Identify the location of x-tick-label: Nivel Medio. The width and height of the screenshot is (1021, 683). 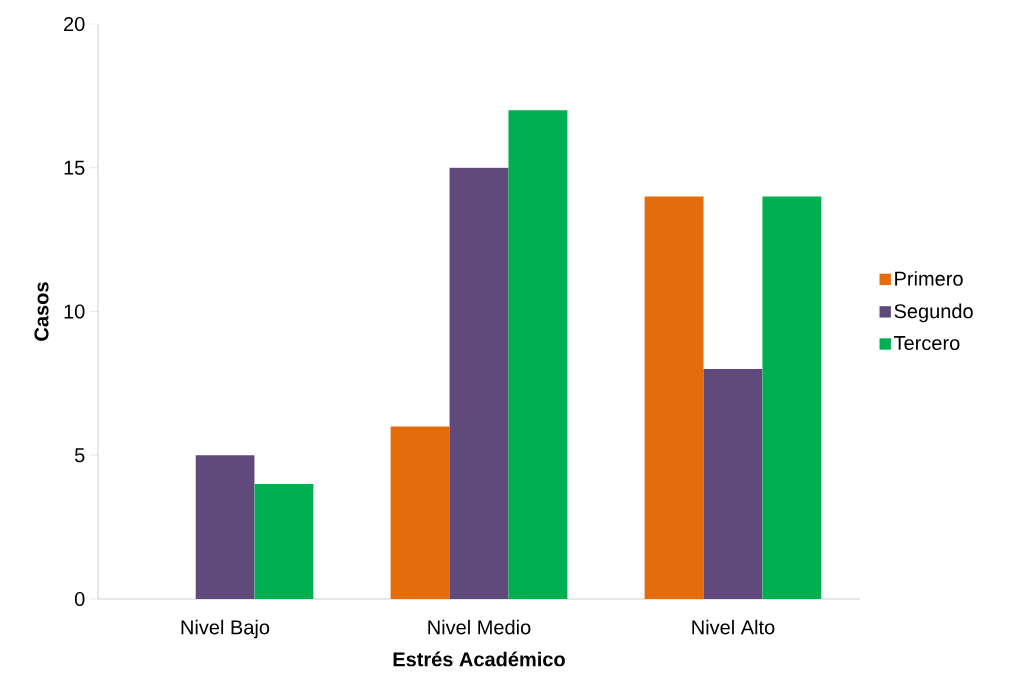
(479, 627).